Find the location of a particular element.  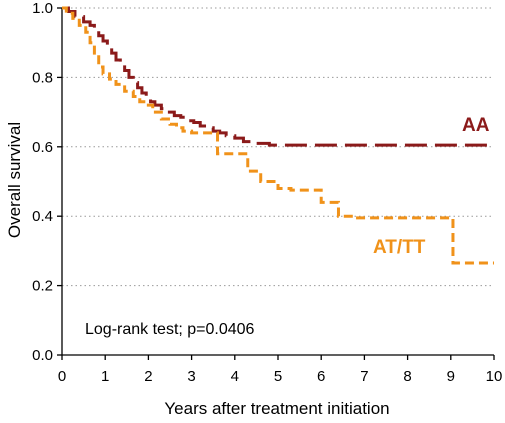

y-axis-title: Overall survival is located at coordinates (14, 180).